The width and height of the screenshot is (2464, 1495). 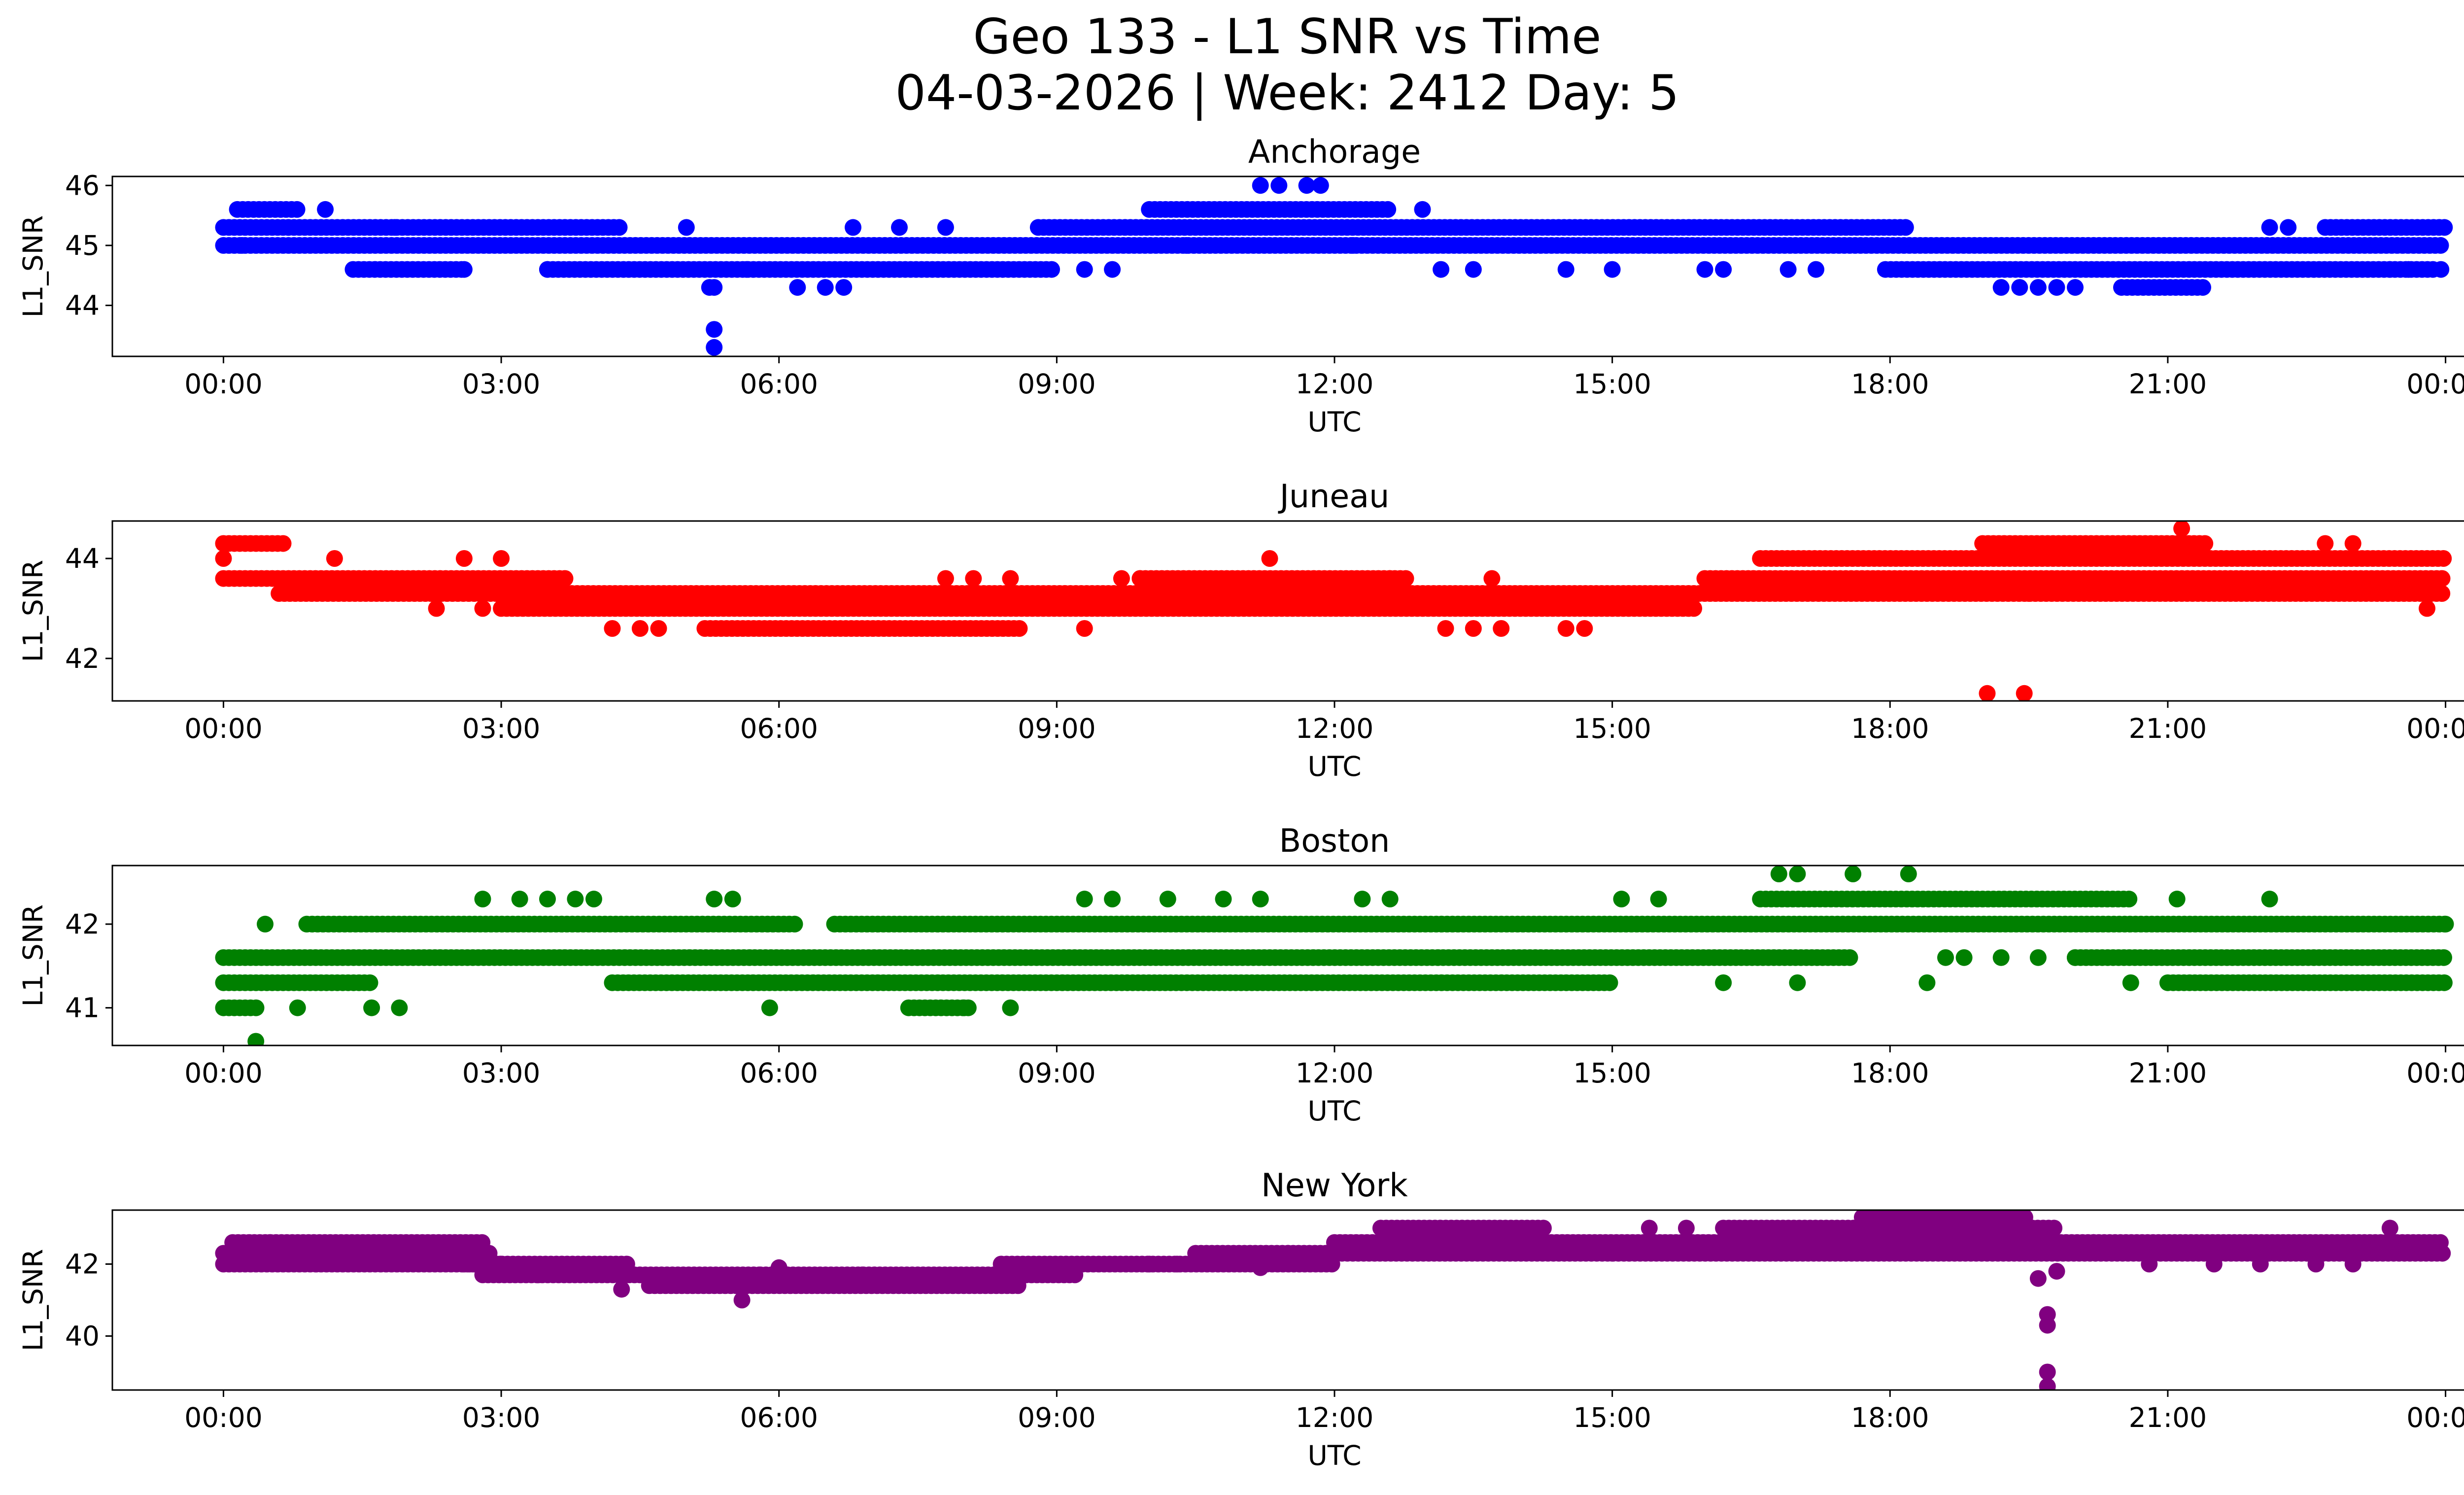 I want to click on x-tick-label: 09:00, so click(x=1057, y=728).